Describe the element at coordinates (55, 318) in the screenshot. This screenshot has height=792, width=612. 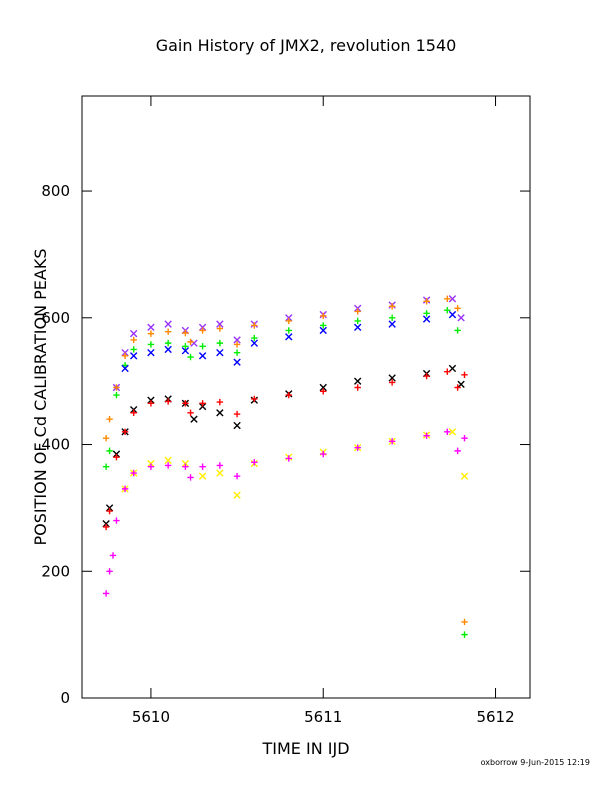
I see `y-tick-label: 600` at that location.